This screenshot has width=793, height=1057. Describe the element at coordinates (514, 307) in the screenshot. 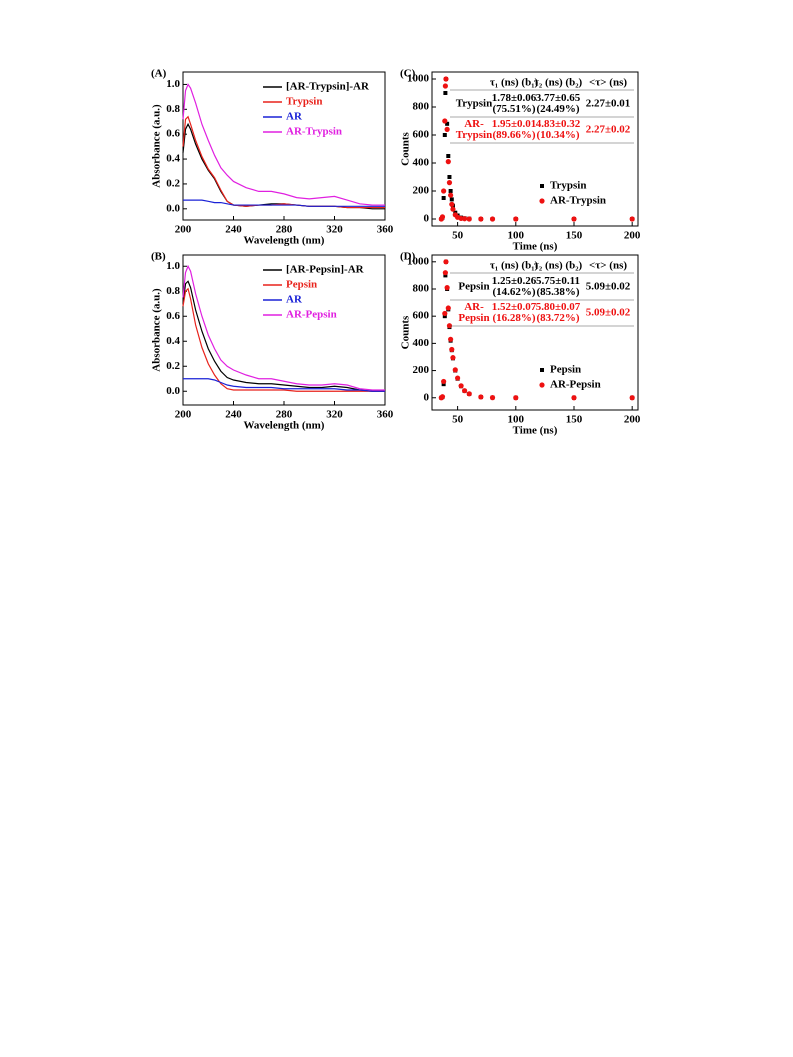

I see `table-cell: 1.52±0.07` at that location.